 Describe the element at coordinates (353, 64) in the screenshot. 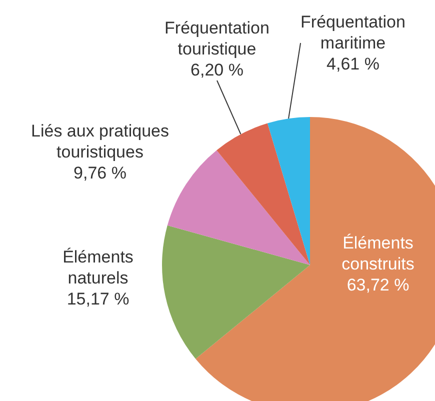

I see `data-label: 4,61 %` at that location.